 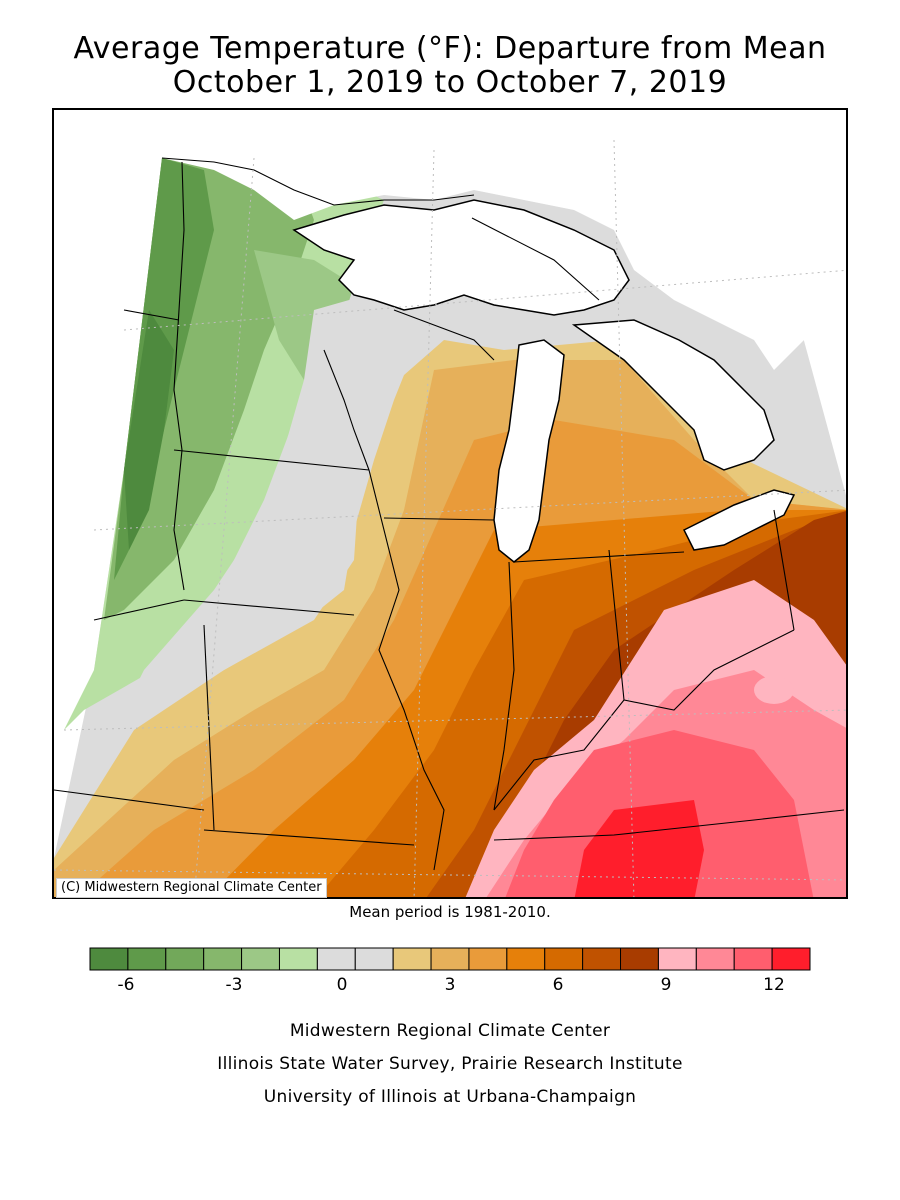 I want to click on legend-tick-label: 0, so click(x=342, y=985).